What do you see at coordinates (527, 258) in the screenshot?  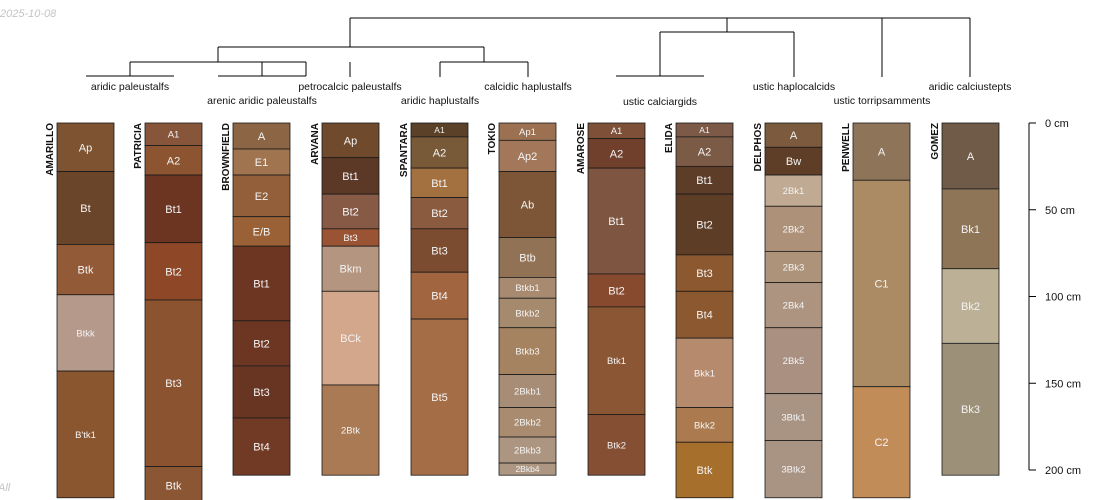 I see `horizon-label: Btb` at bounding box center [527, 258].